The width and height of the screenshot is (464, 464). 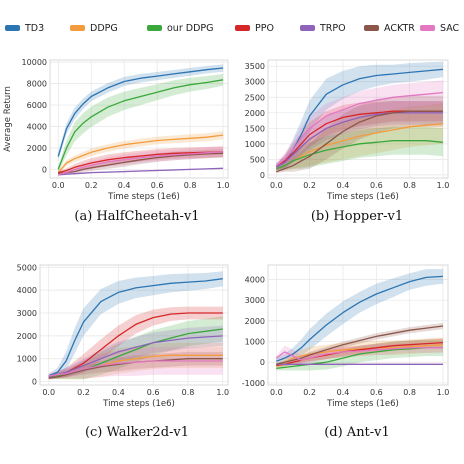 What do you see at coordinates (255, 97) in the screenshot?
I see `y-tick-label: 2500` at bounding box center [255, 97].